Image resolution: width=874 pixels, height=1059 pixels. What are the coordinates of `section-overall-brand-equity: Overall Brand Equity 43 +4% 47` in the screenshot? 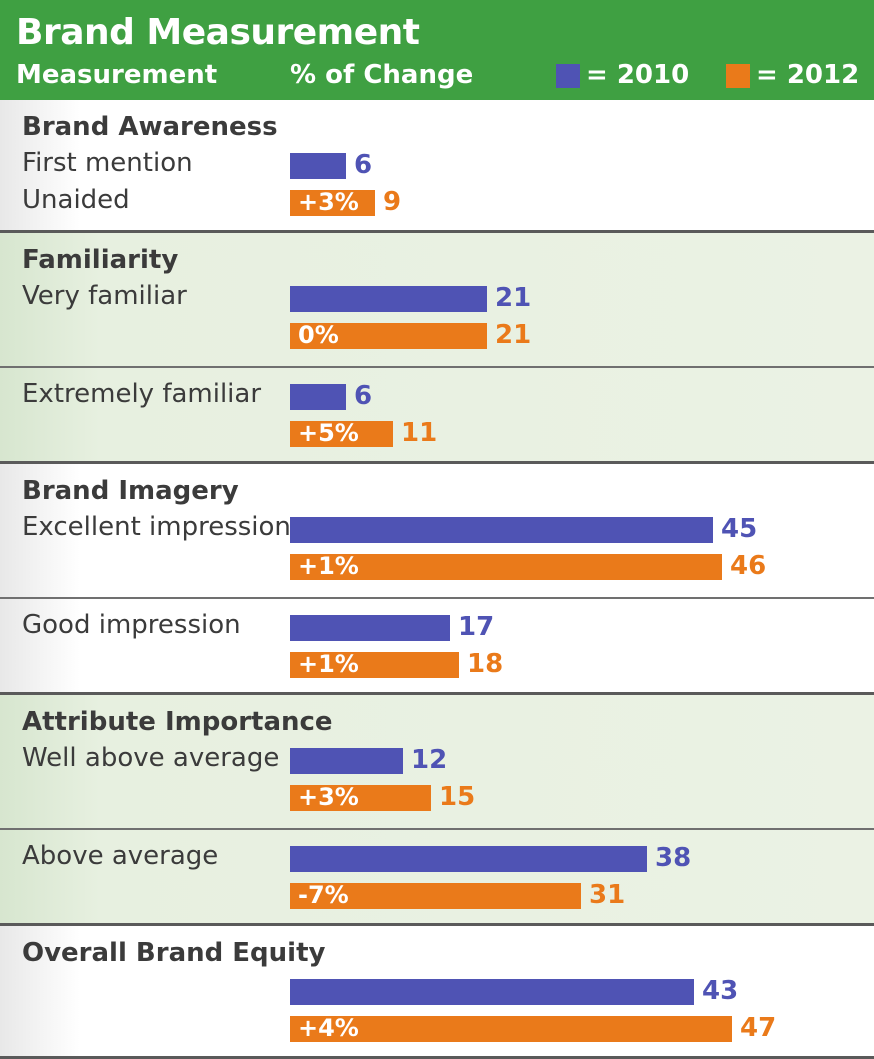 It's located at (437, 992).